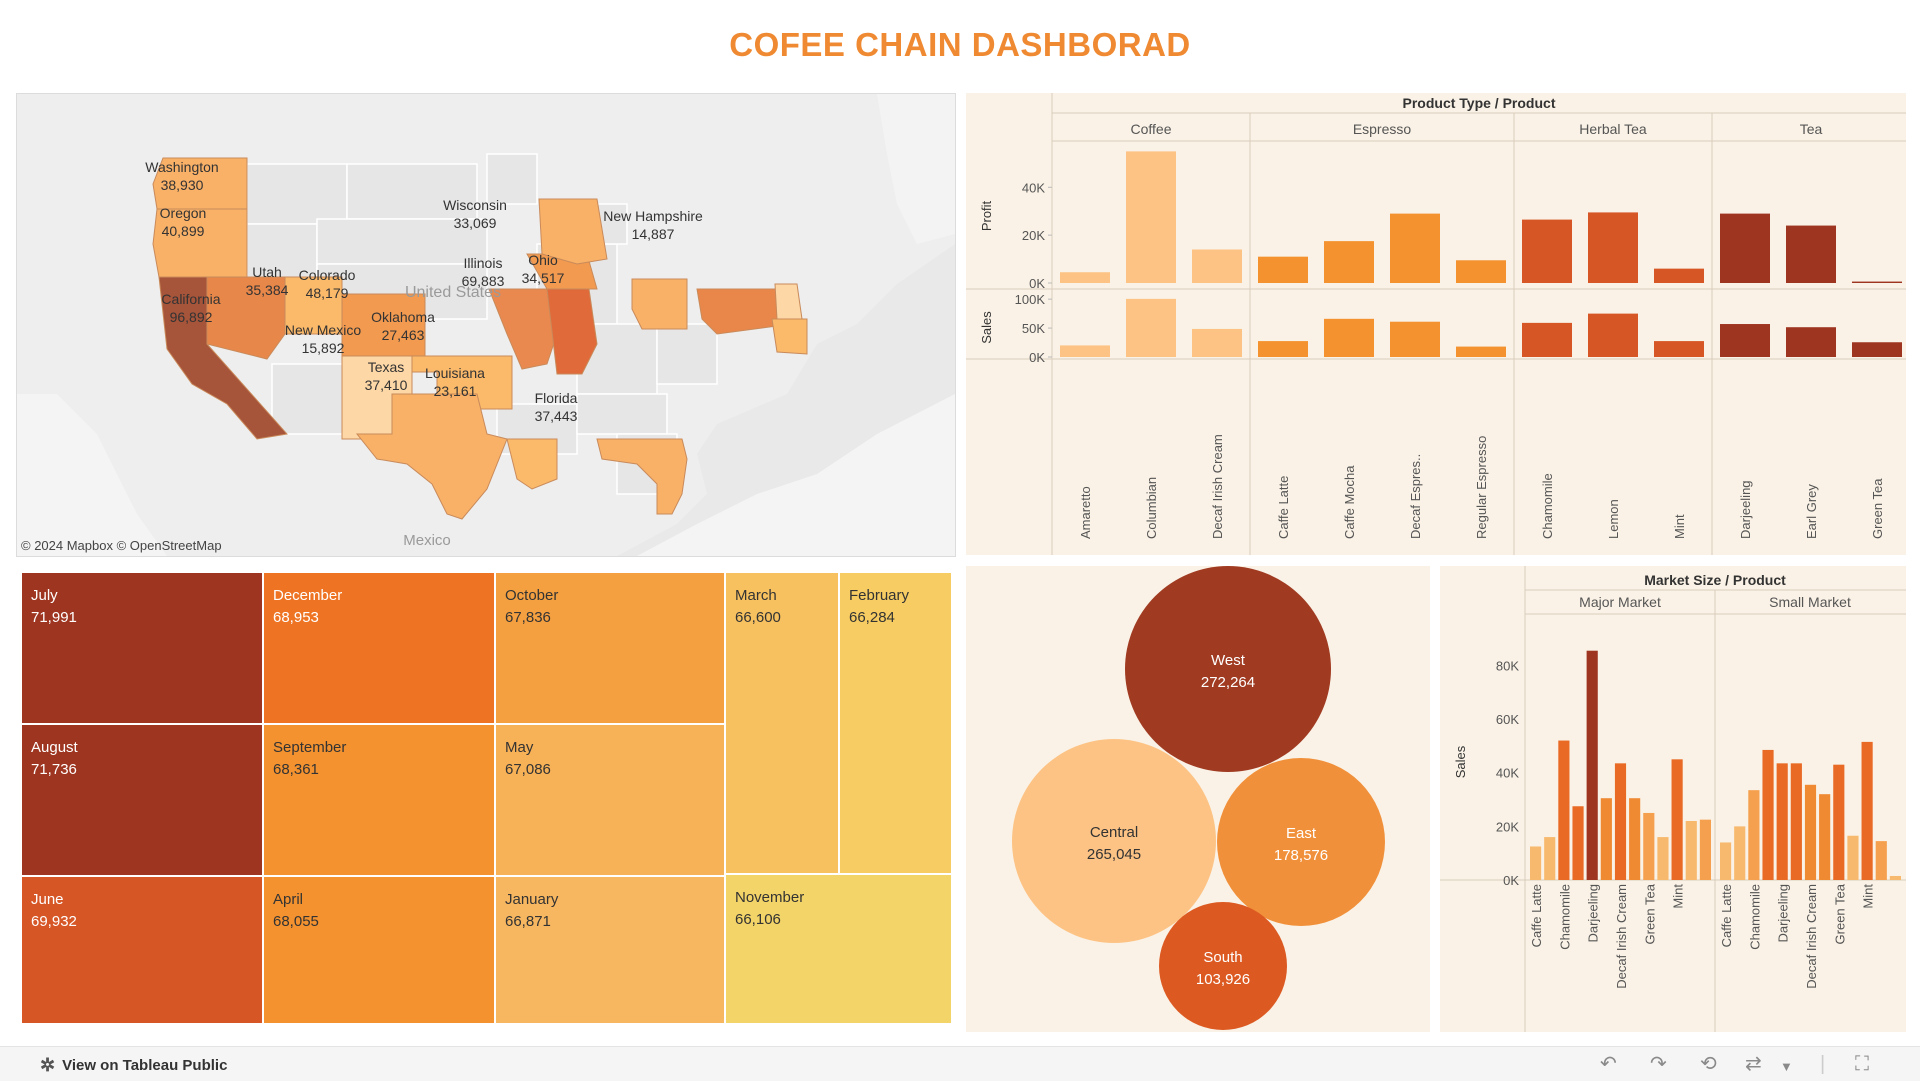 Image resolution: width=1920 pixels, height=1081 pixels. I want to click on product-tick-label: Decaf Irish Cream, so click(1217, 486).